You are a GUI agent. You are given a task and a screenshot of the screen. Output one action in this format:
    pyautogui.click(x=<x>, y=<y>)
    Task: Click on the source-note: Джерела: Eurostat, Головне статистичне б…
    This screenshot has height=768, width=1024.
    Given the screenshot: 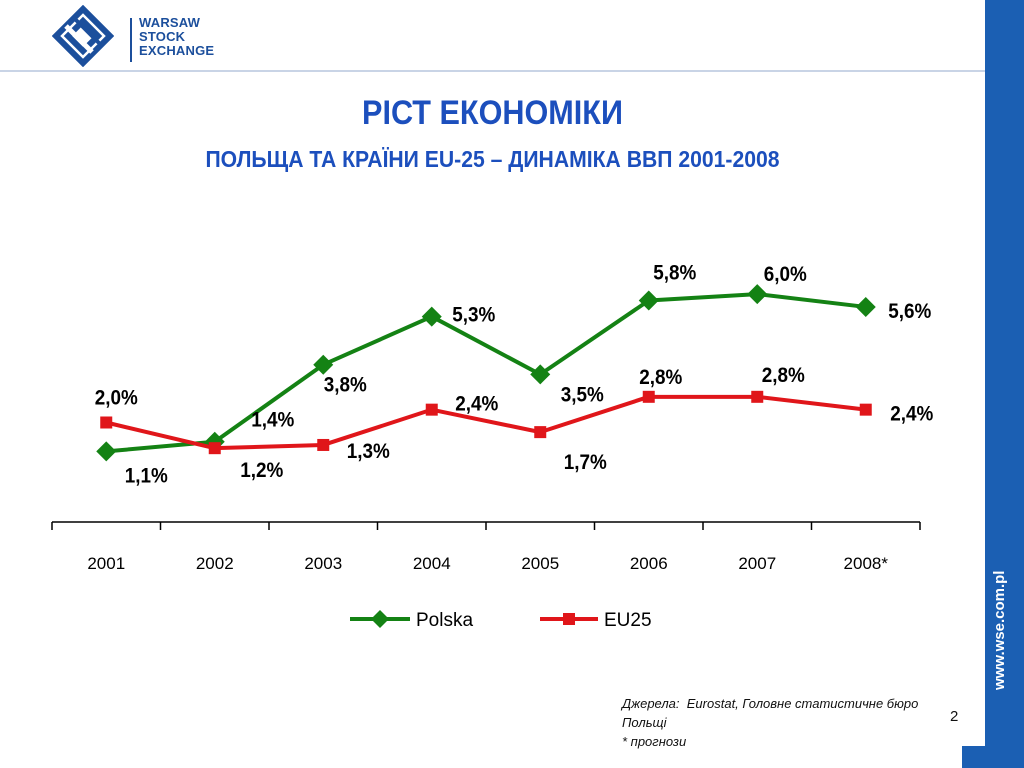 What is the action you would take?
    pyautogui.click(x=770, y=722)
    